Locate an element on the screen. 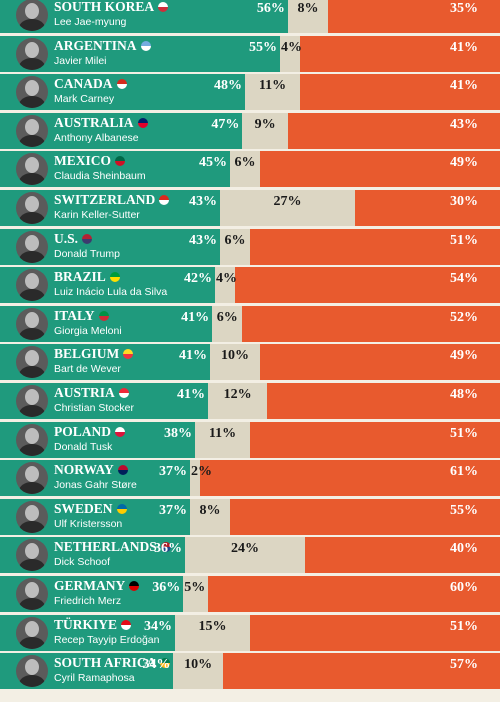 The height and width of the screenshot is (702, 500). leader-name: Cyril Ramaphosa is located at coordinates (94, 678).